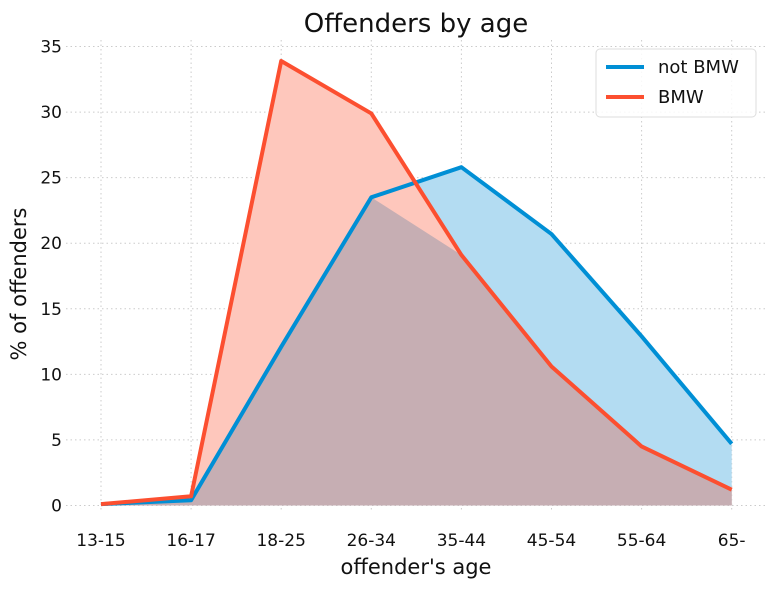 The width and height of the screenshot is (774, 592). What do you see at coordinates (190, 541) in the screenshot?
I see `x-tick-label: 16-17` at bounding box center [190, 541].